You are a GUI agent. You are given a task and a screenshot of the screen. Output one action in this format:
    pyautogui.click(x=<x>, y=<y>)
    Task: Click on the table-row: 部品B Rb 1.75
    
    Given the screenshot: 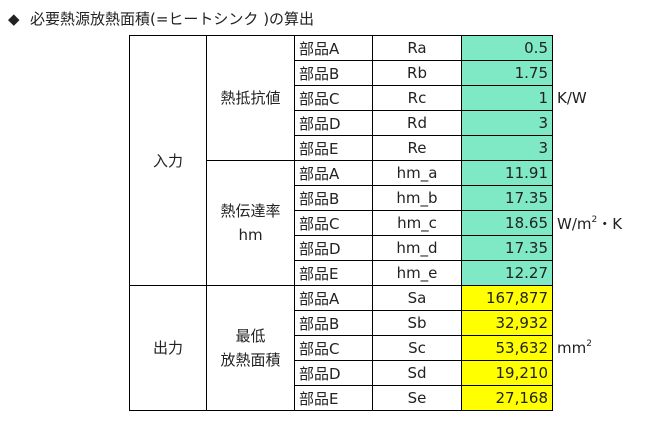 What is the action you would take?
    pyautogui.click(x=381, y=73)
    